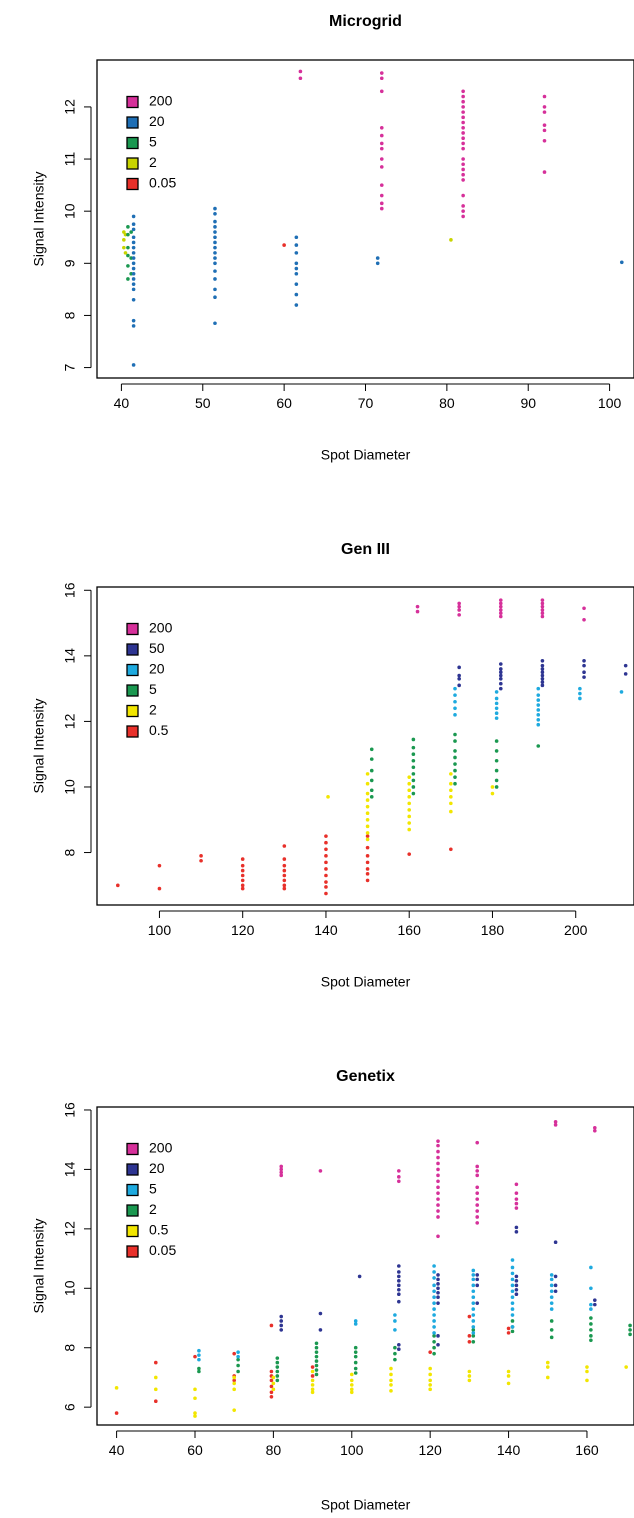  I want to click on x-tick-label: 50, so click(203, 403).